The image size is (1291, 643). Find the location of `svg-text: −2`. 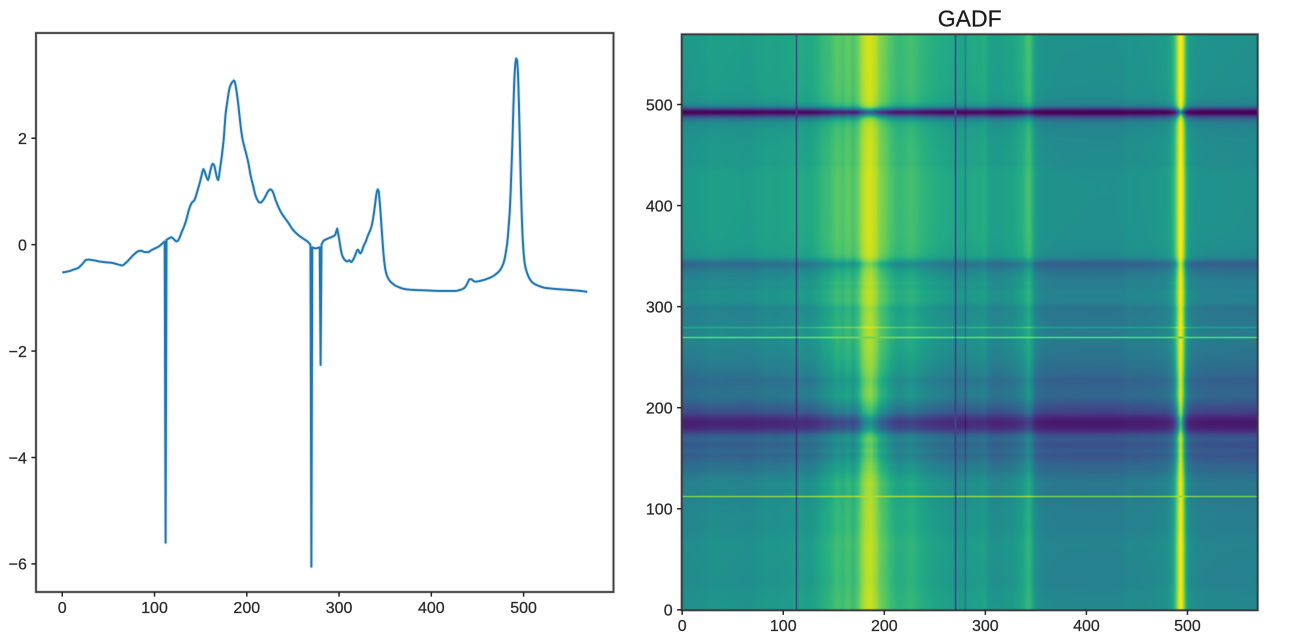

svg-text: −2 is located at coordinates (18, 352).